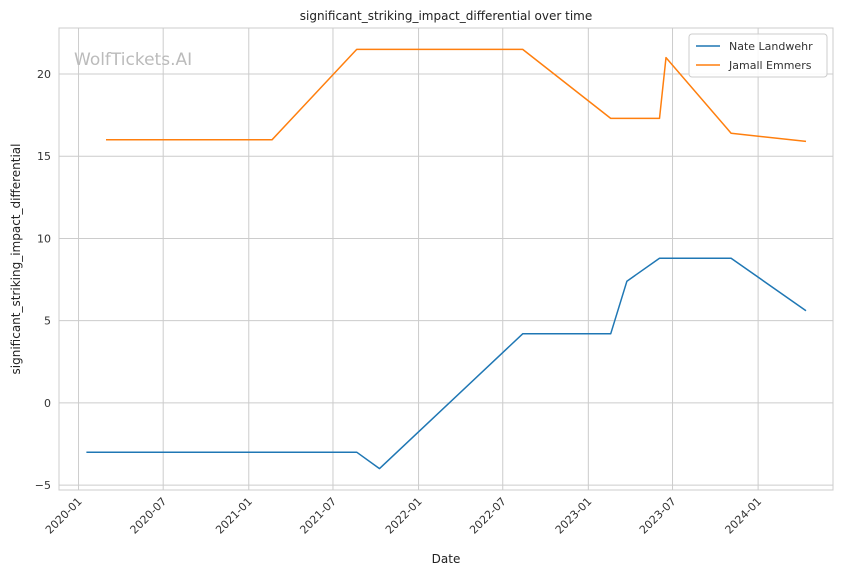 The width and height of the screenshot is (843, 575). What do you see at coordinates (133, 60) in the screenshot?
I see `watermark: WolfTickets.AI` at bounding box center [133, 60].